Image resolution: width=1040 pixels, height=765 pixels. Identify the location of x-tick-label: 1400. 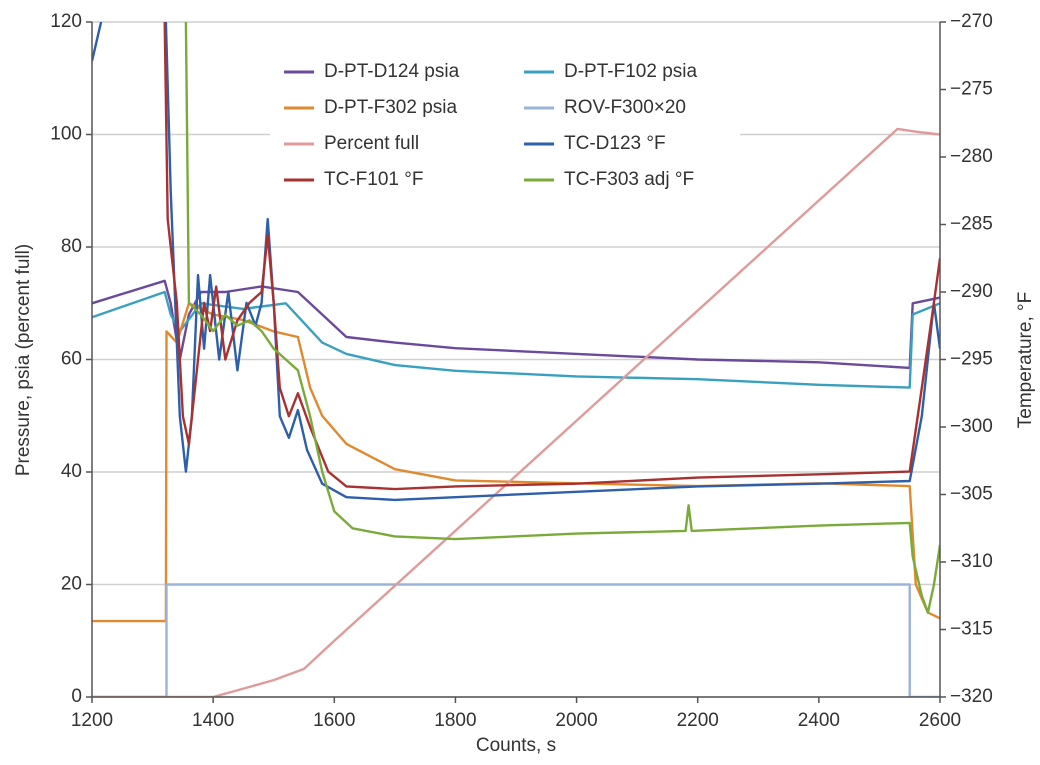
(213, 720).